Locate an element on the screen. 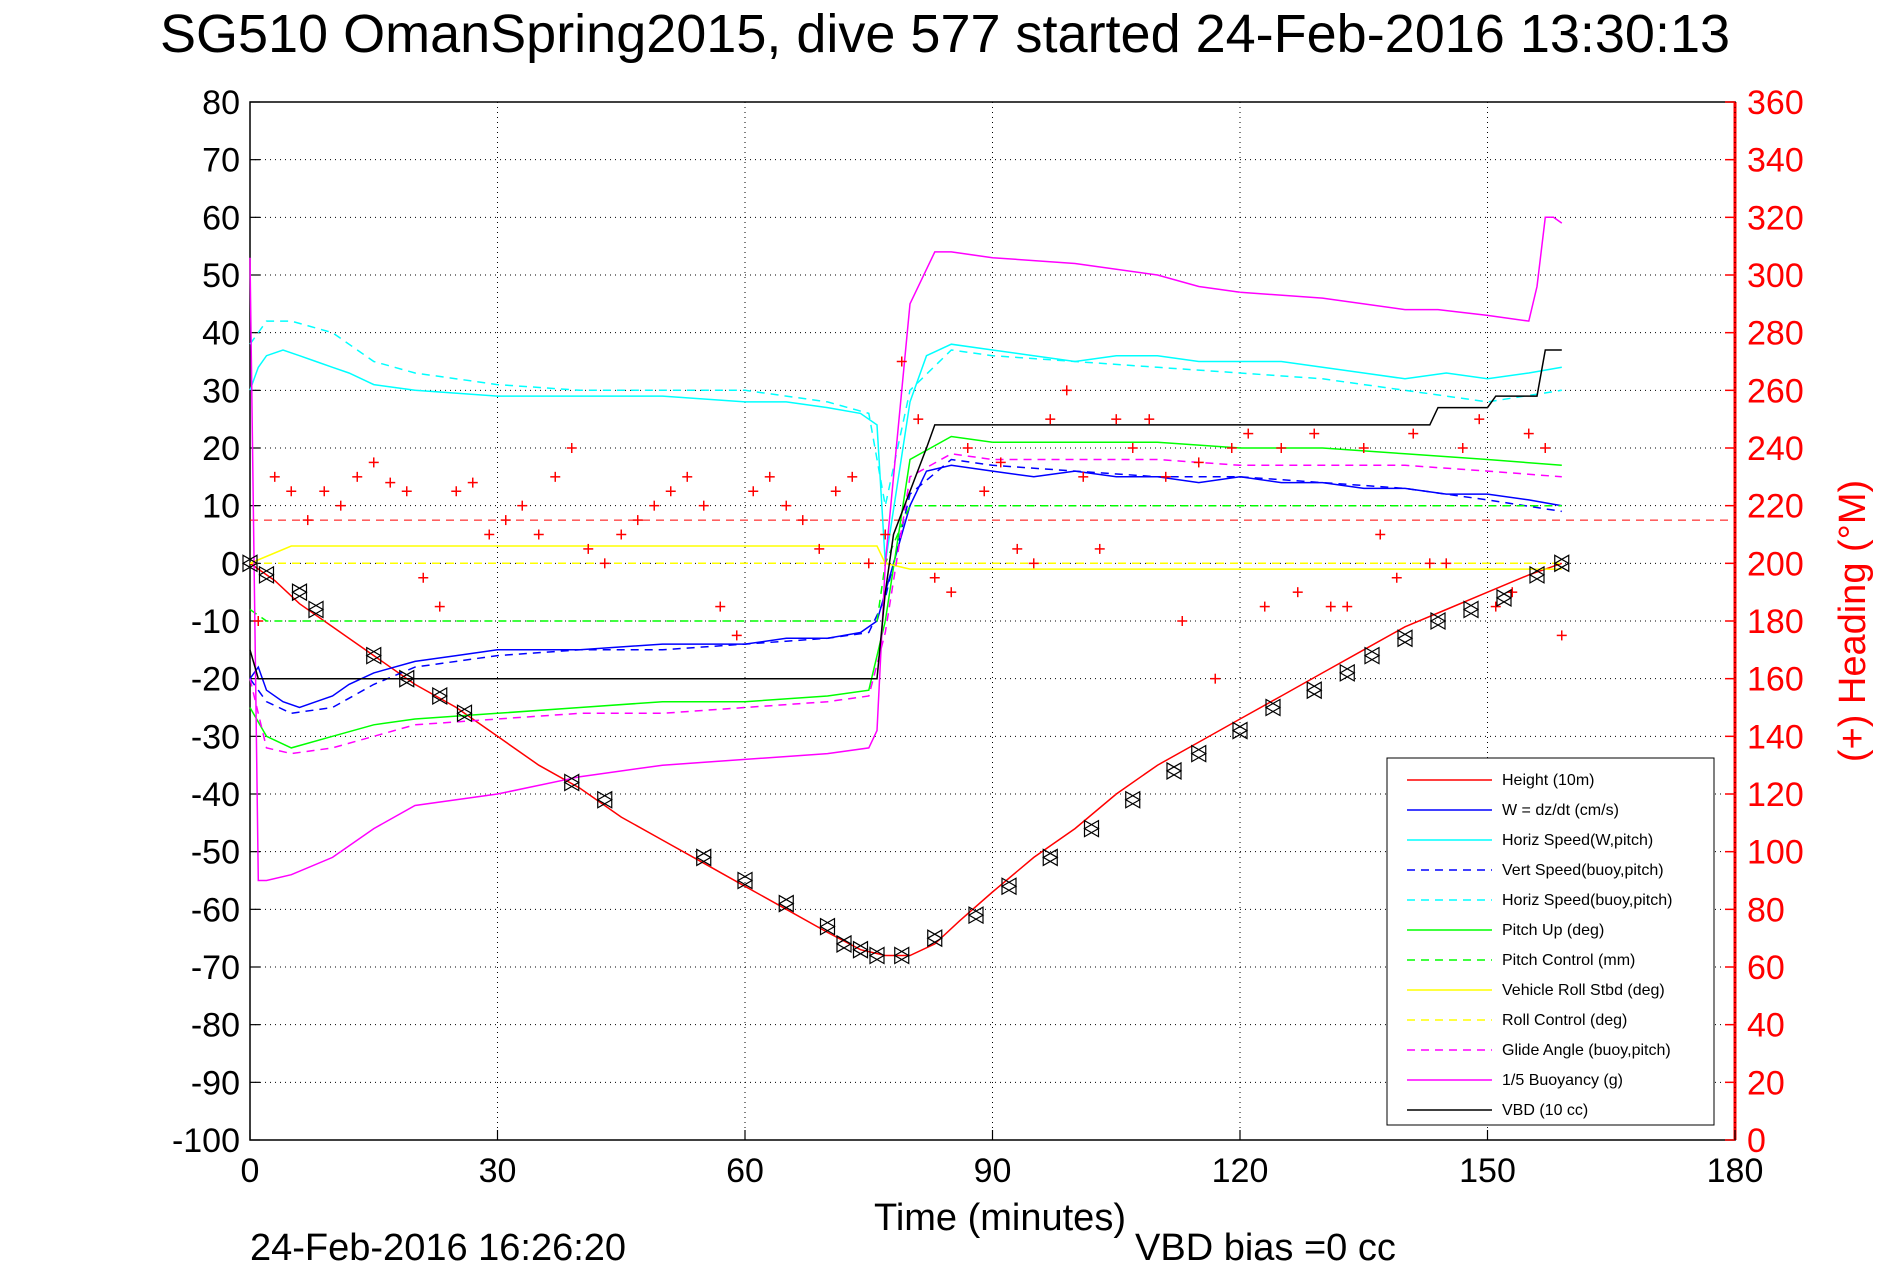 The height and width of the screenshot is (1262, 1891). y2-tick-label: 40 is located at coordinates (1766, 1026).